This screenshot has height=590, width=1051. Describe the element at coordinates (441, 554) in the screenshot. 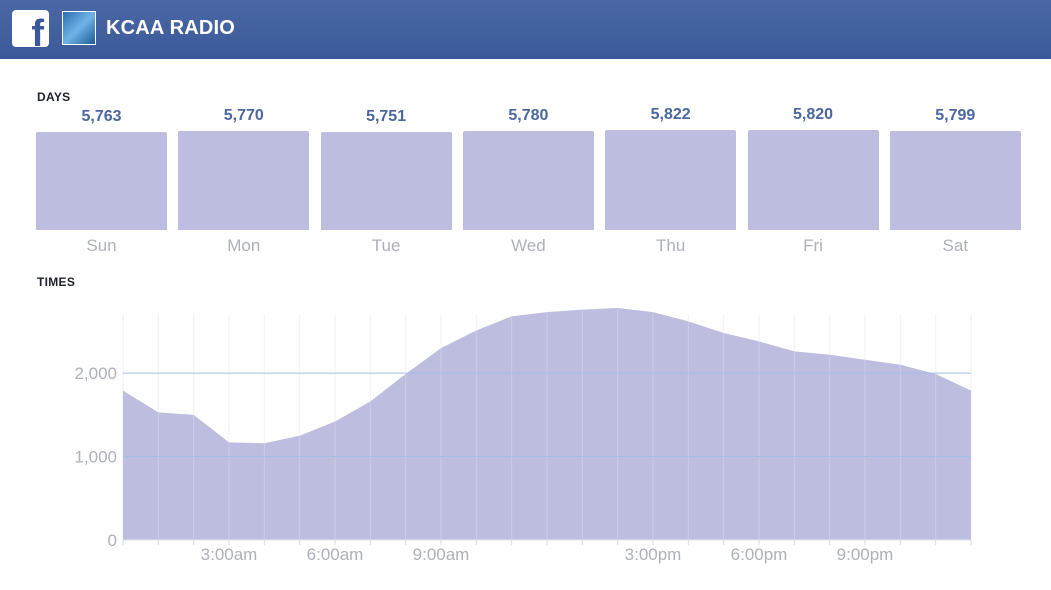

I see `x-tick-label: 9:00am` at that location.